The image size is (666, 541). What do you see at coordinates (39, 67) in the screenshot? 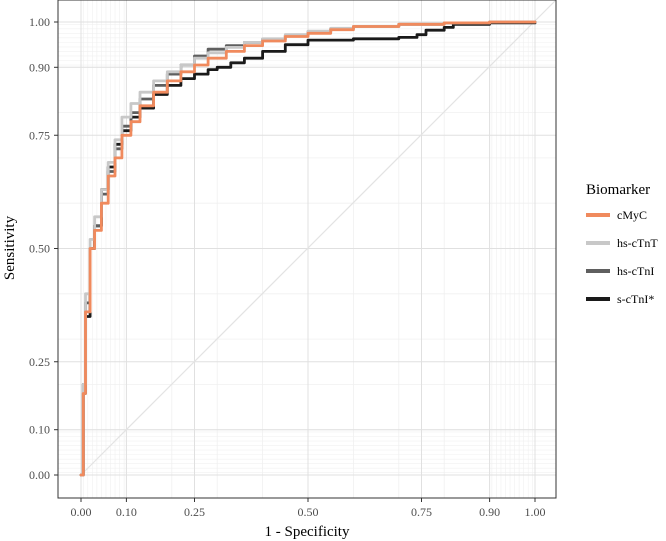
I see `y-tick-label: 0.90` at bounding box center [39, 67].